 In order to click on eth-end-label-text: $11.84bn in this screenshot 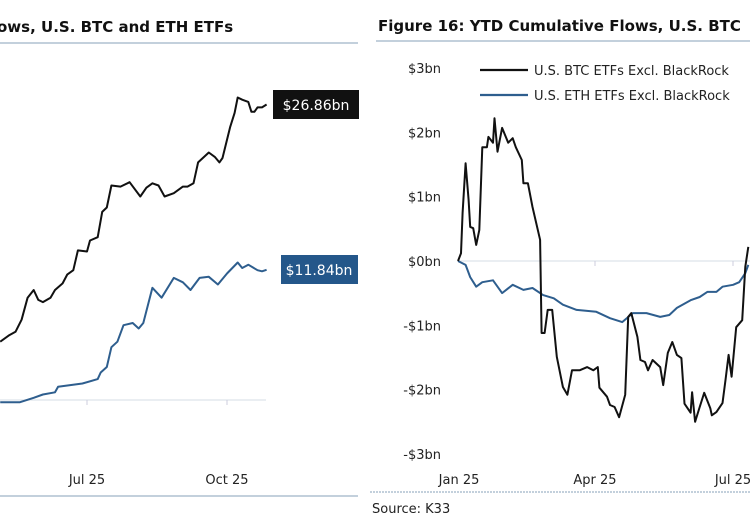, I will do `click(319, 271)`.